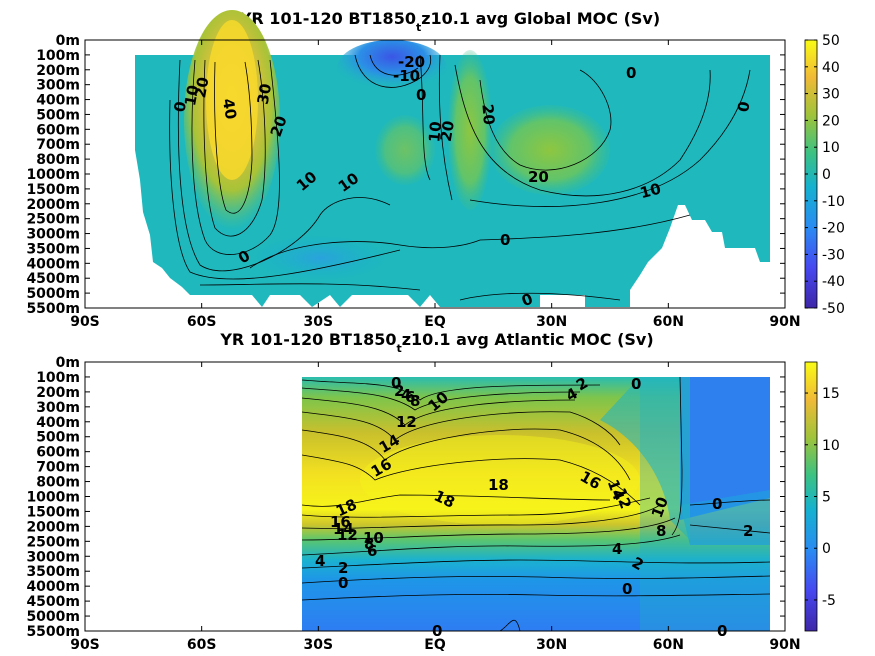 This screenshot has width=875, height=656. What do you see at coordinates (831, 68) in the screenshot?
I see `colorbar-tick-label: 40` at bounding box center [831, 68].